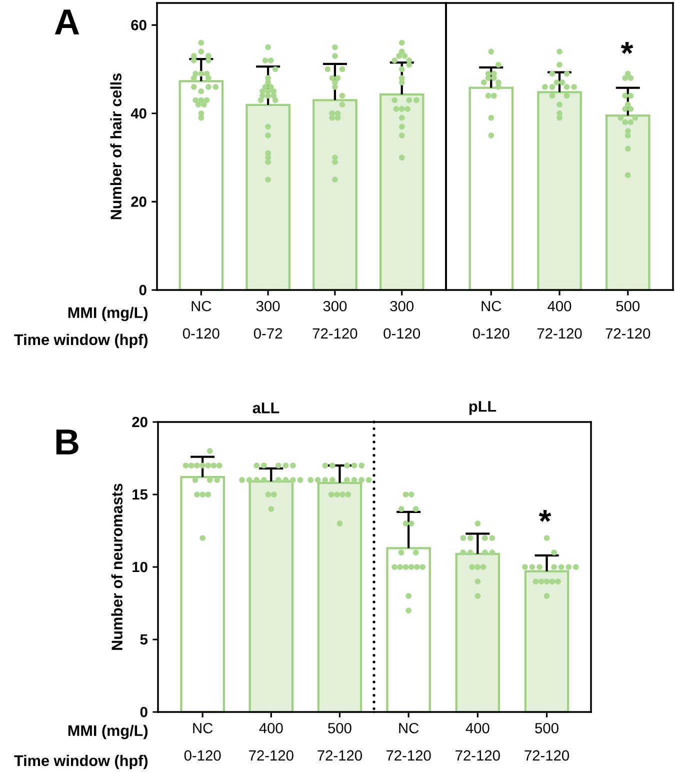  Describe the element at coordinates (335, 319) in the screenshot. I see `x-tick-label: 300 72-120` at that location.